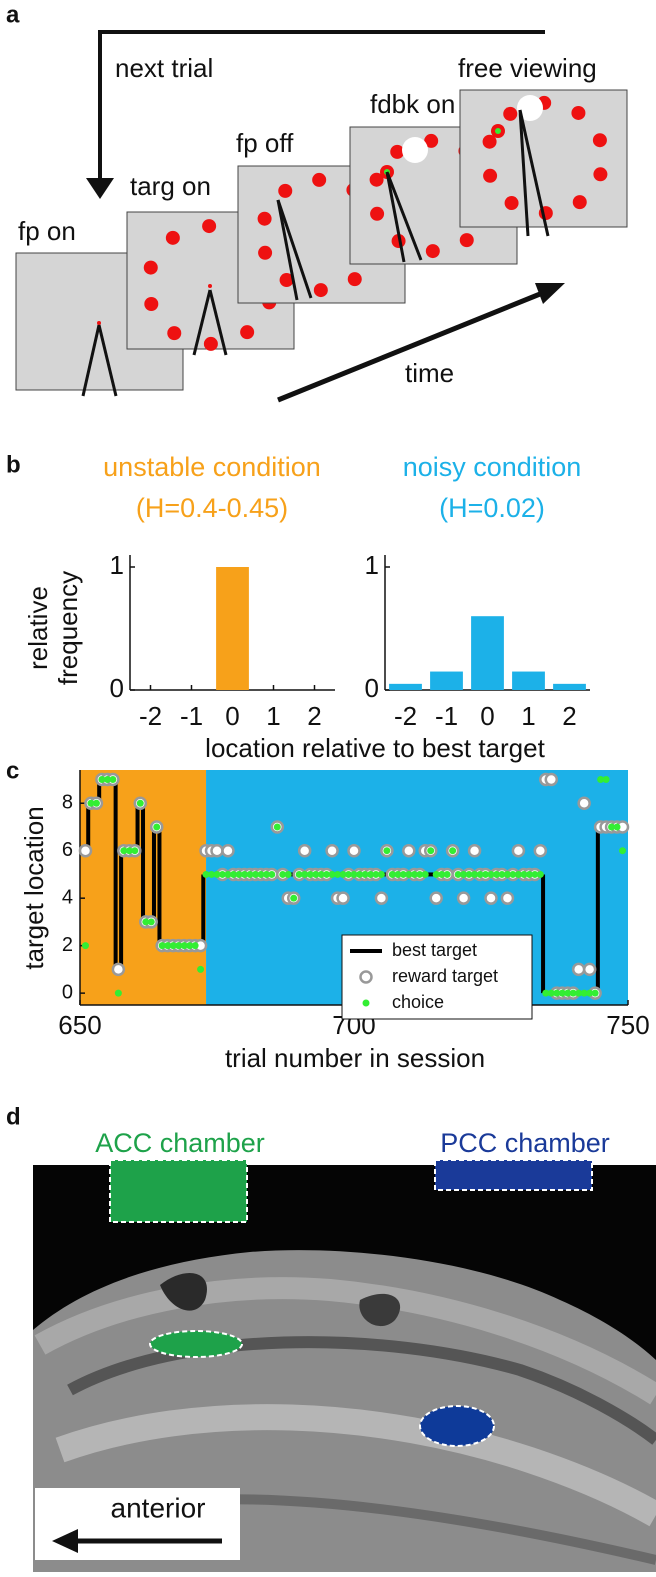  Describe the element at coordinates (38, 628) in the screenshot. I see `y-axis-label: relative` at that location.